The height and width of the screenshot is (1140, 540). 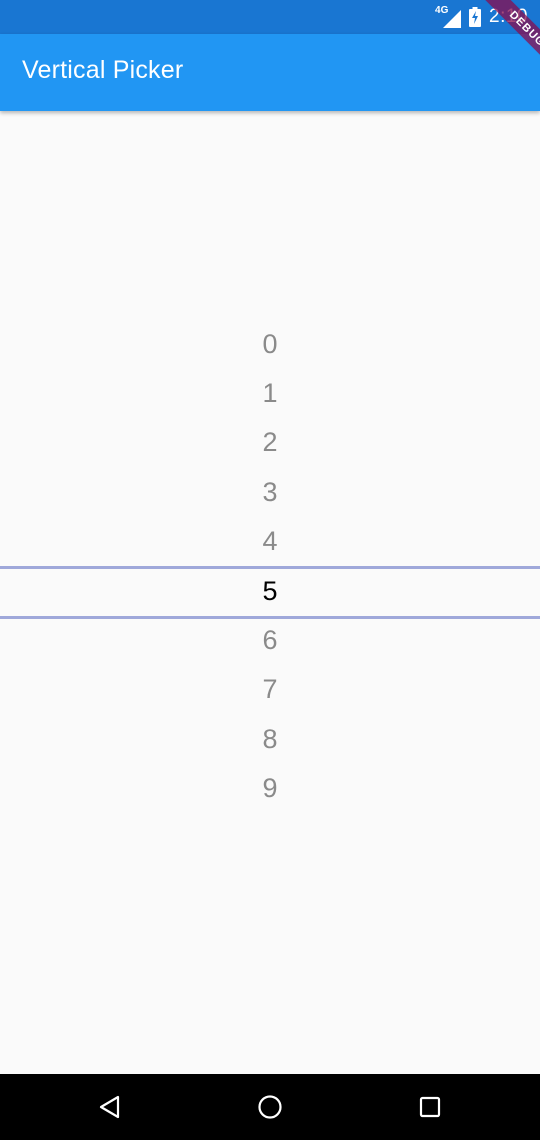 What do you see at coordinates (270, 739) in the screenshot?
I see `picker-item-8: 8` at bounding box center [270, 739].